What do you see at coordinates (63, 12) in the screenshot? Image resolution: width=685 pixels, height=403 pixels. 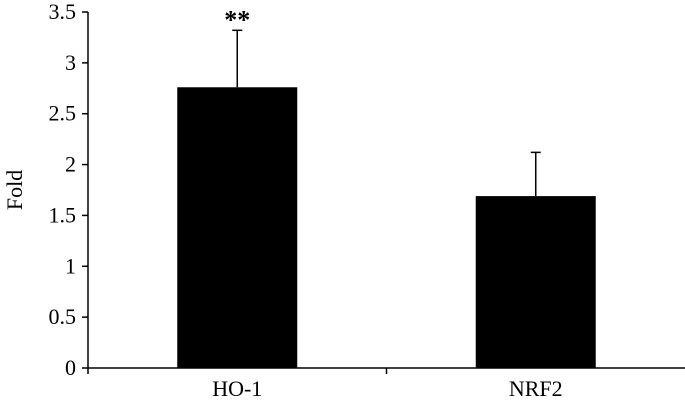 I see `y-tick-label: 3.5` at bounding box center [63, 12].